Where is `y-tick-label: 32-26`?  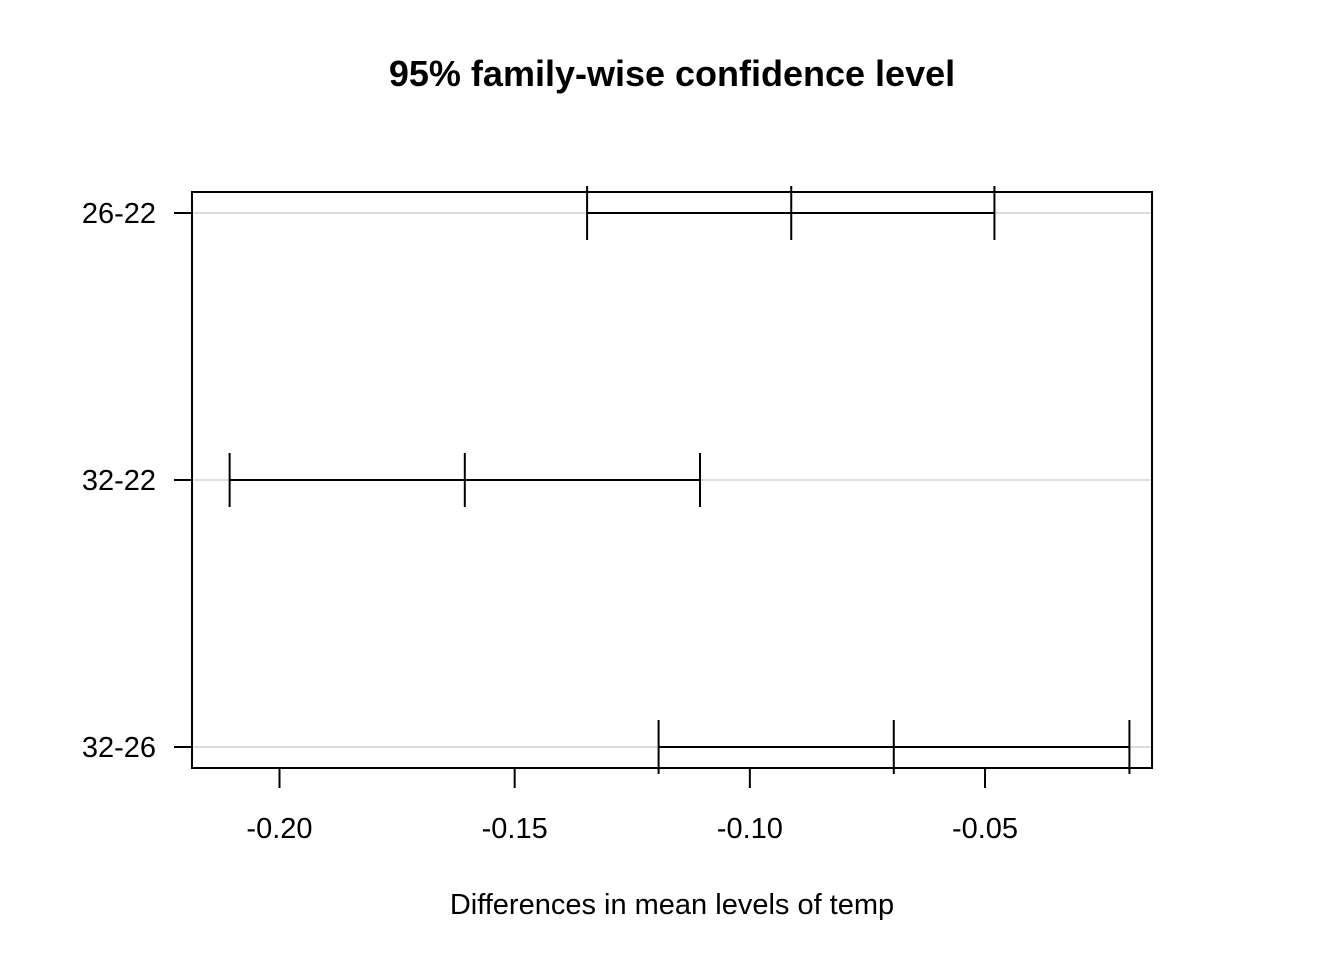
y-tick-label: 32-26 is located at coordinates (119, 748).